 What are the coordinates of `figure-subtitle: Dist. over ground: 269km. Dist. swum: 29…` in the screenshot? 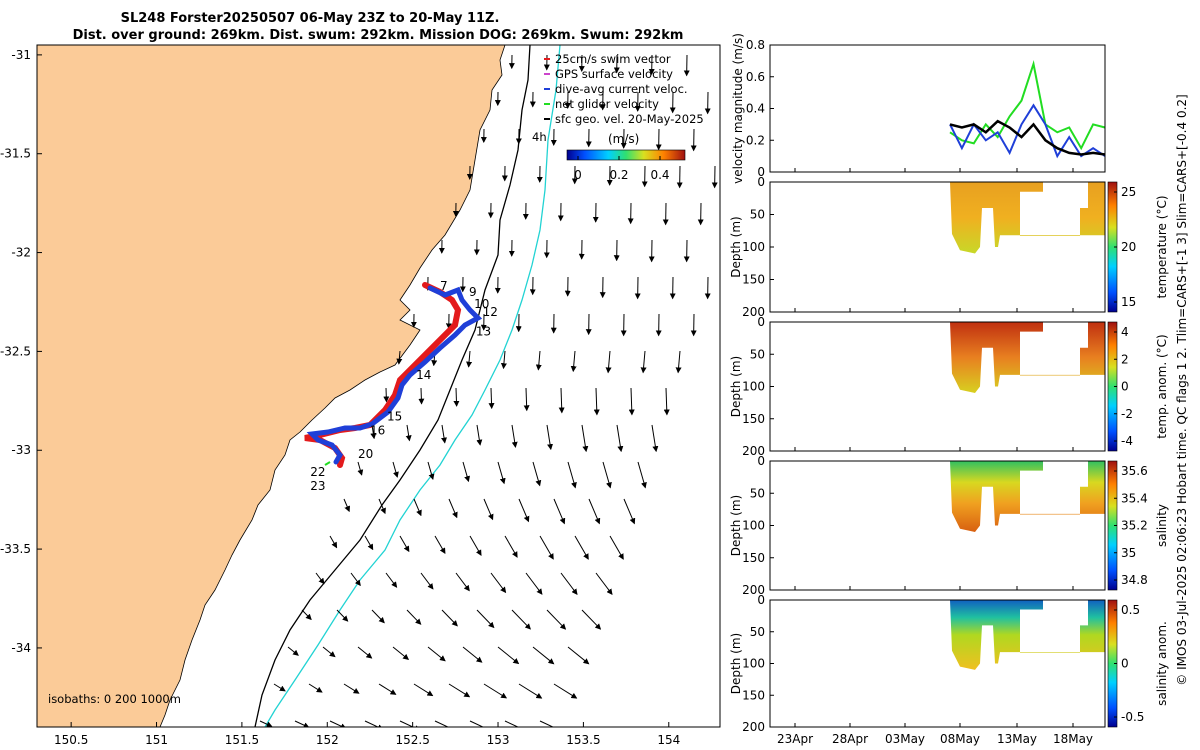 It's located at (378, 35).